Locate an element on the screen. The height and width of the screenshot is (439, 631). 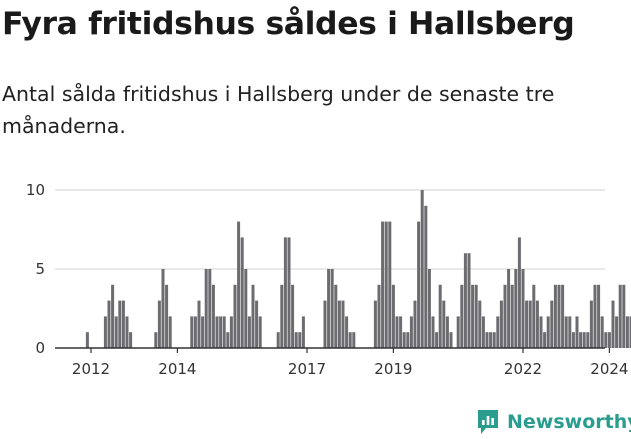
brand-name: Newsworthy is located at coordinates (569, 422).